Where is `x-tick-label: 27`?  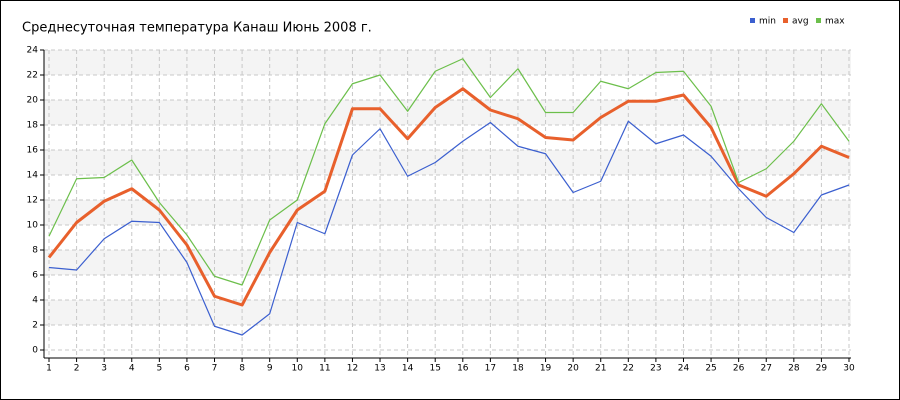 x-tick-label: 27 is located at coordinates (766, 369).